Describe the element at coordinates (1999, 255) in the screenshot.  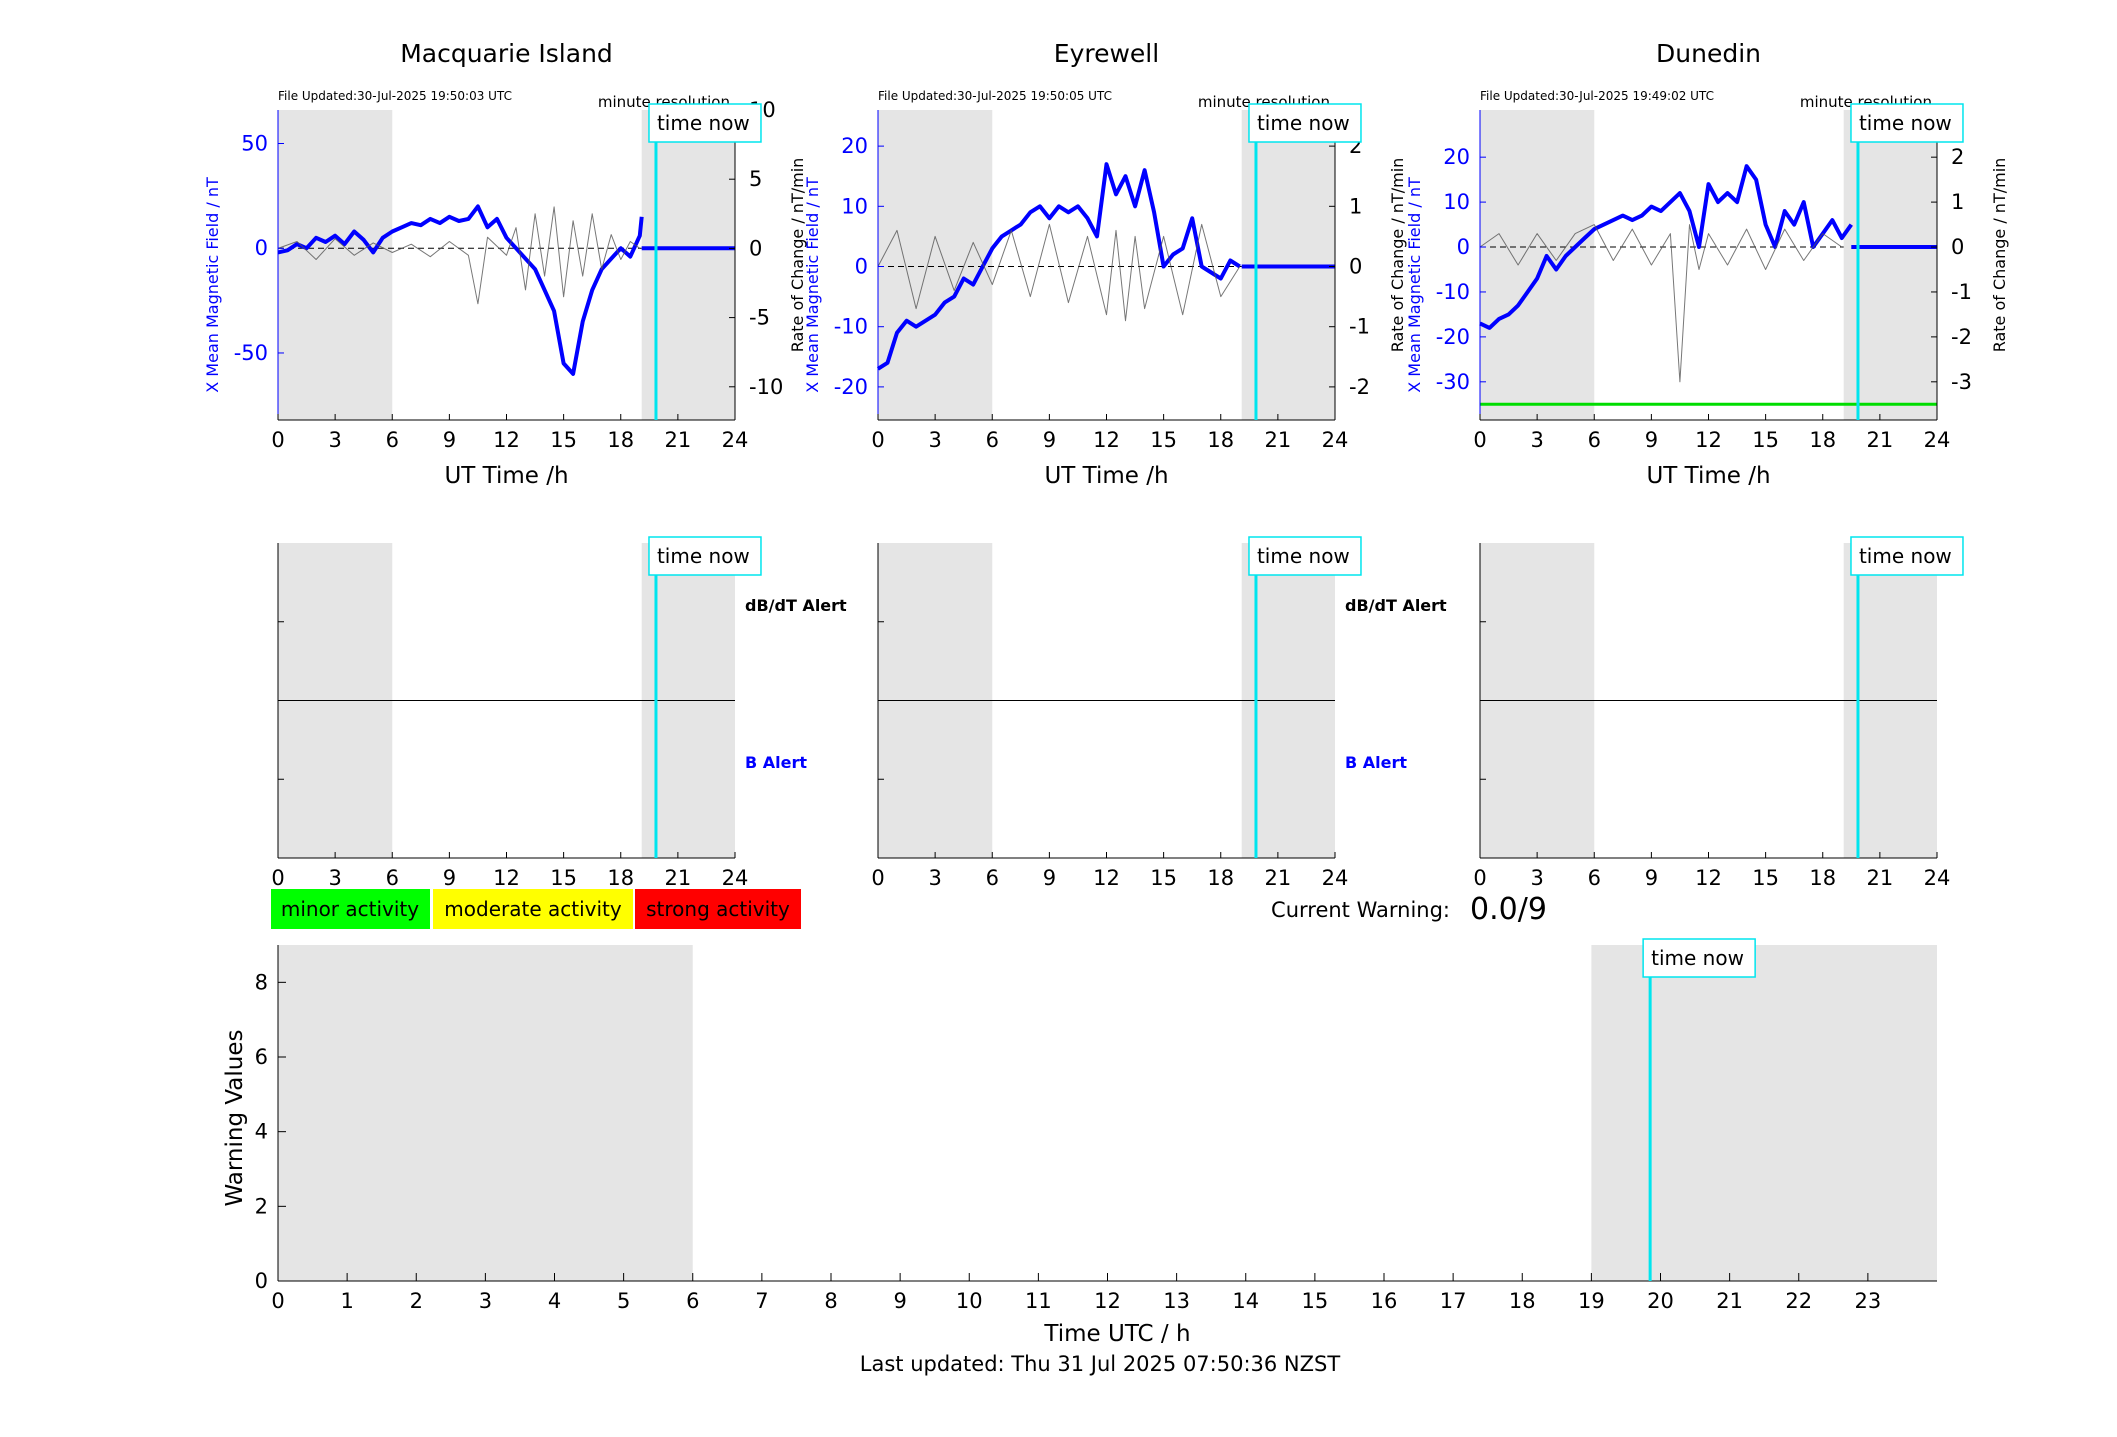
I see `y-right-label: Rate of Change / nT/min` at that location.